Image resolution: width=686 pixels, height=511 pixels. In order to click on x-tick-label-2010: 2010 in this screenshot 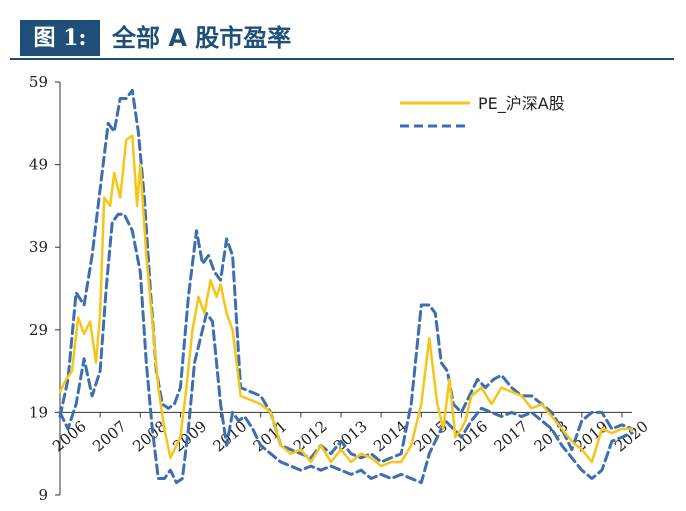, I will do `click(230, 436)`.